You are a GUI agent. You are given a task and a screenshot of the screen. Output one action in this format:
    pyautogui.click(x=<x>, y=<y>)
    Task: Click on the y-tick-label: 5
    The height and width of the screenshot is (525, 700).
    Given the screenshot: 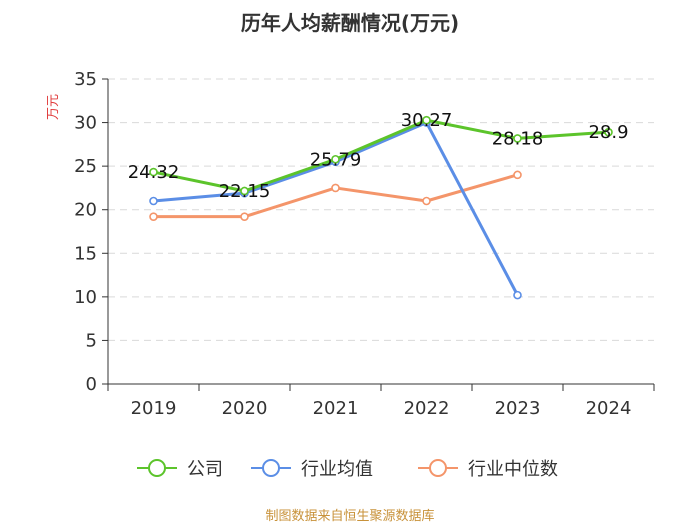 What is the action you would take?
    pyautogui.click(x=91, y=340)
    